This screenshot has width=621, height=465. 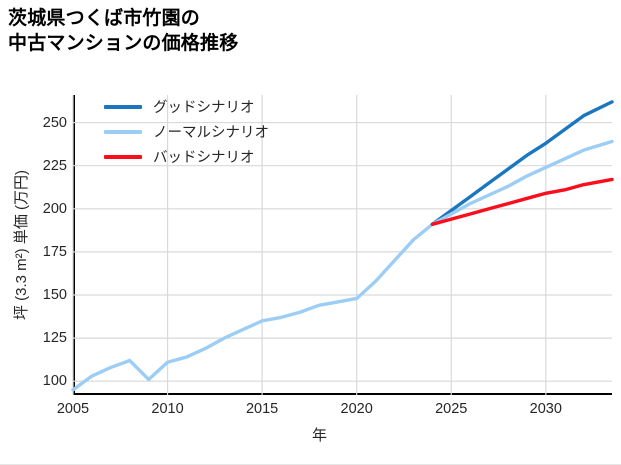 I want to click on y-axis-tick-label: 150, so click(x=54, y=295).